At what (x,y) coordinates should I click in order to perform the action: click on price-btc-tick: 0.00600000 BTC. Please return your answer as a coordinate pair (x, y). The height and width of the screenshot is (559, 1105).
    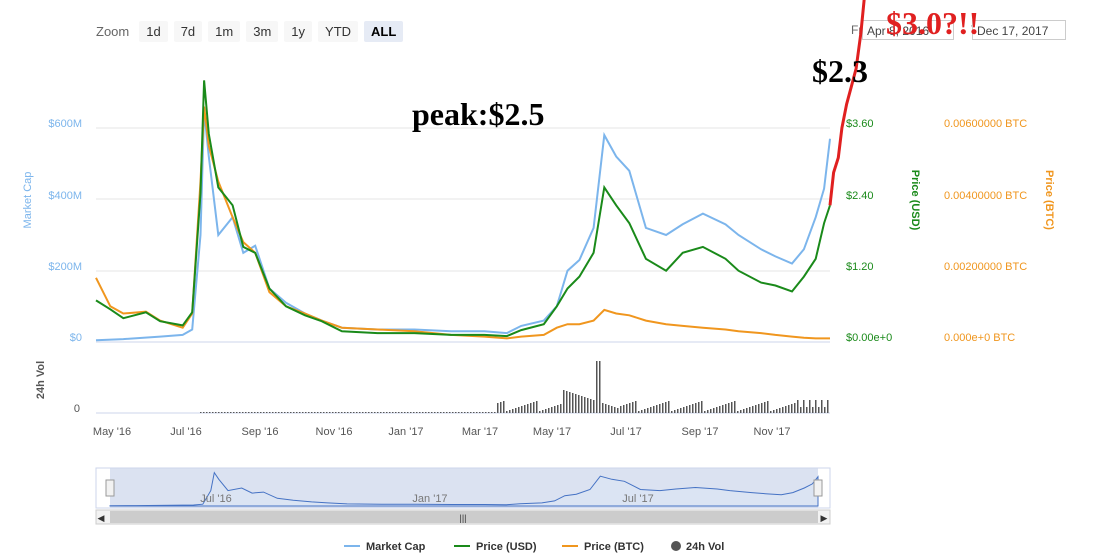
    Looking at the image, I should click on (985, 124).